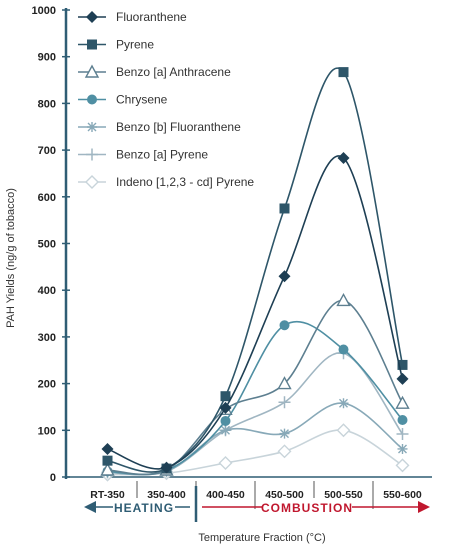 The width and height of the screenshot is (456, 547). Describe the element at coordinates (47, 104) in the screenshot. I see `y-tick-label: 800` at that location.